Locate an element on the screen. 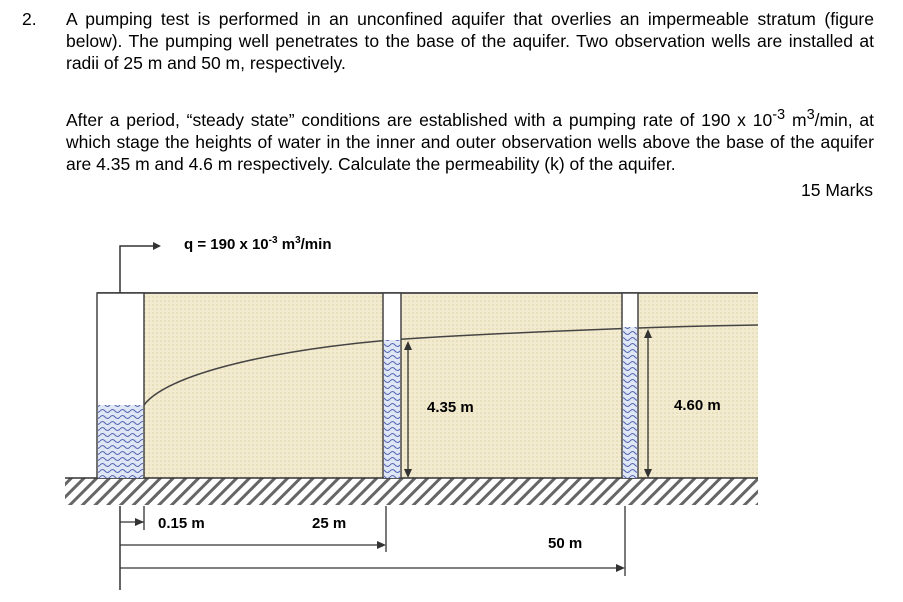 Image resolution: width=903 pixels, height=602 pixels. flow-rate-exponent: -3 is located at coordinates (273, 240).